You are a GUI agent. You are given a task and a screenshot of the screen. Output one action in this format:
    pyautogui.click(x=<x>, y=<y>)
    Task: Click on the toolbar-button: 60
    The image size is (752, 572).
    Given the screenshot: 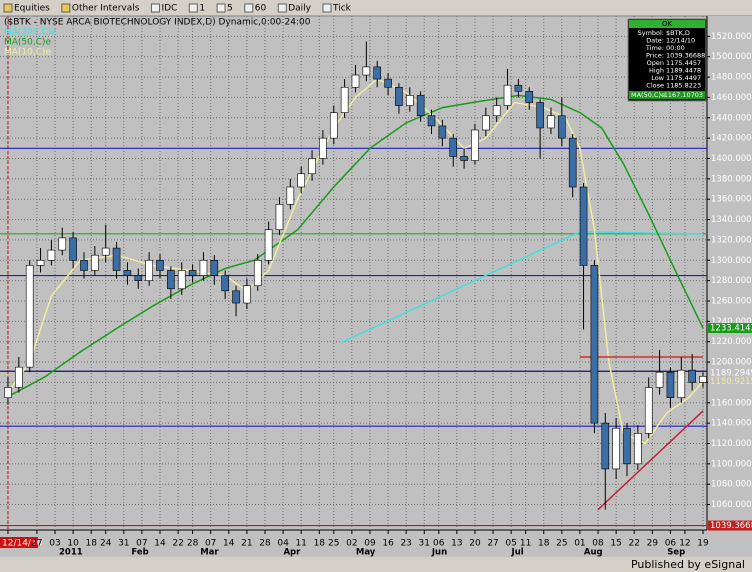 What is the action you would take?
    pyautogui.click(x=261, y=9)
    